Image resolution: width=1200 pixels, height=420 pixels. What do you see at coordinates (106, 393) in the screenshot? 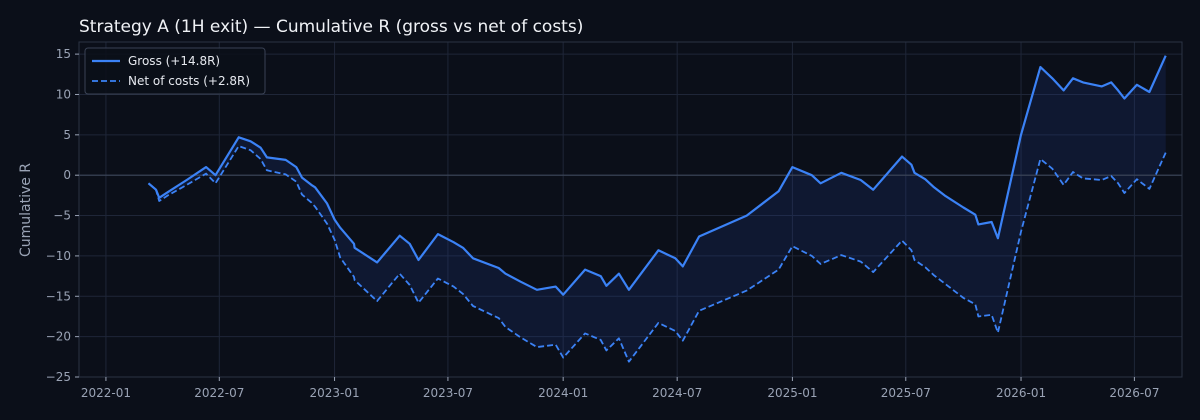
I see `x-tick-label: 2022-01` at bounding box center [106, 393].